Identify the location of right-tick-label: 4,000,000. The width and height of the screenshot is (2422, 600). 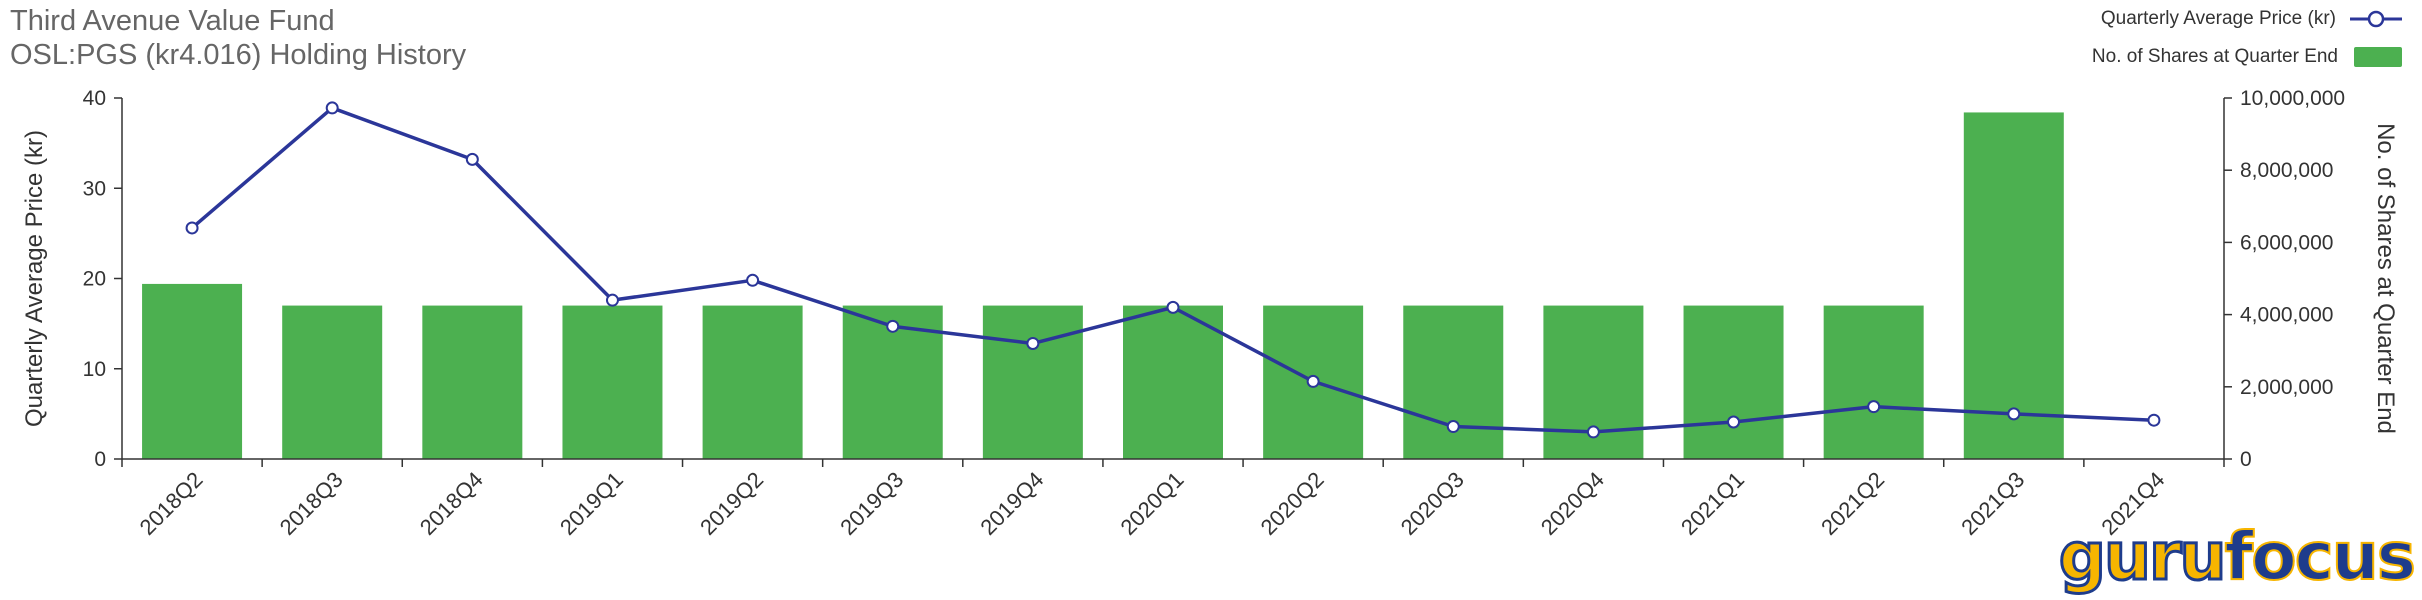
(2286, 315).